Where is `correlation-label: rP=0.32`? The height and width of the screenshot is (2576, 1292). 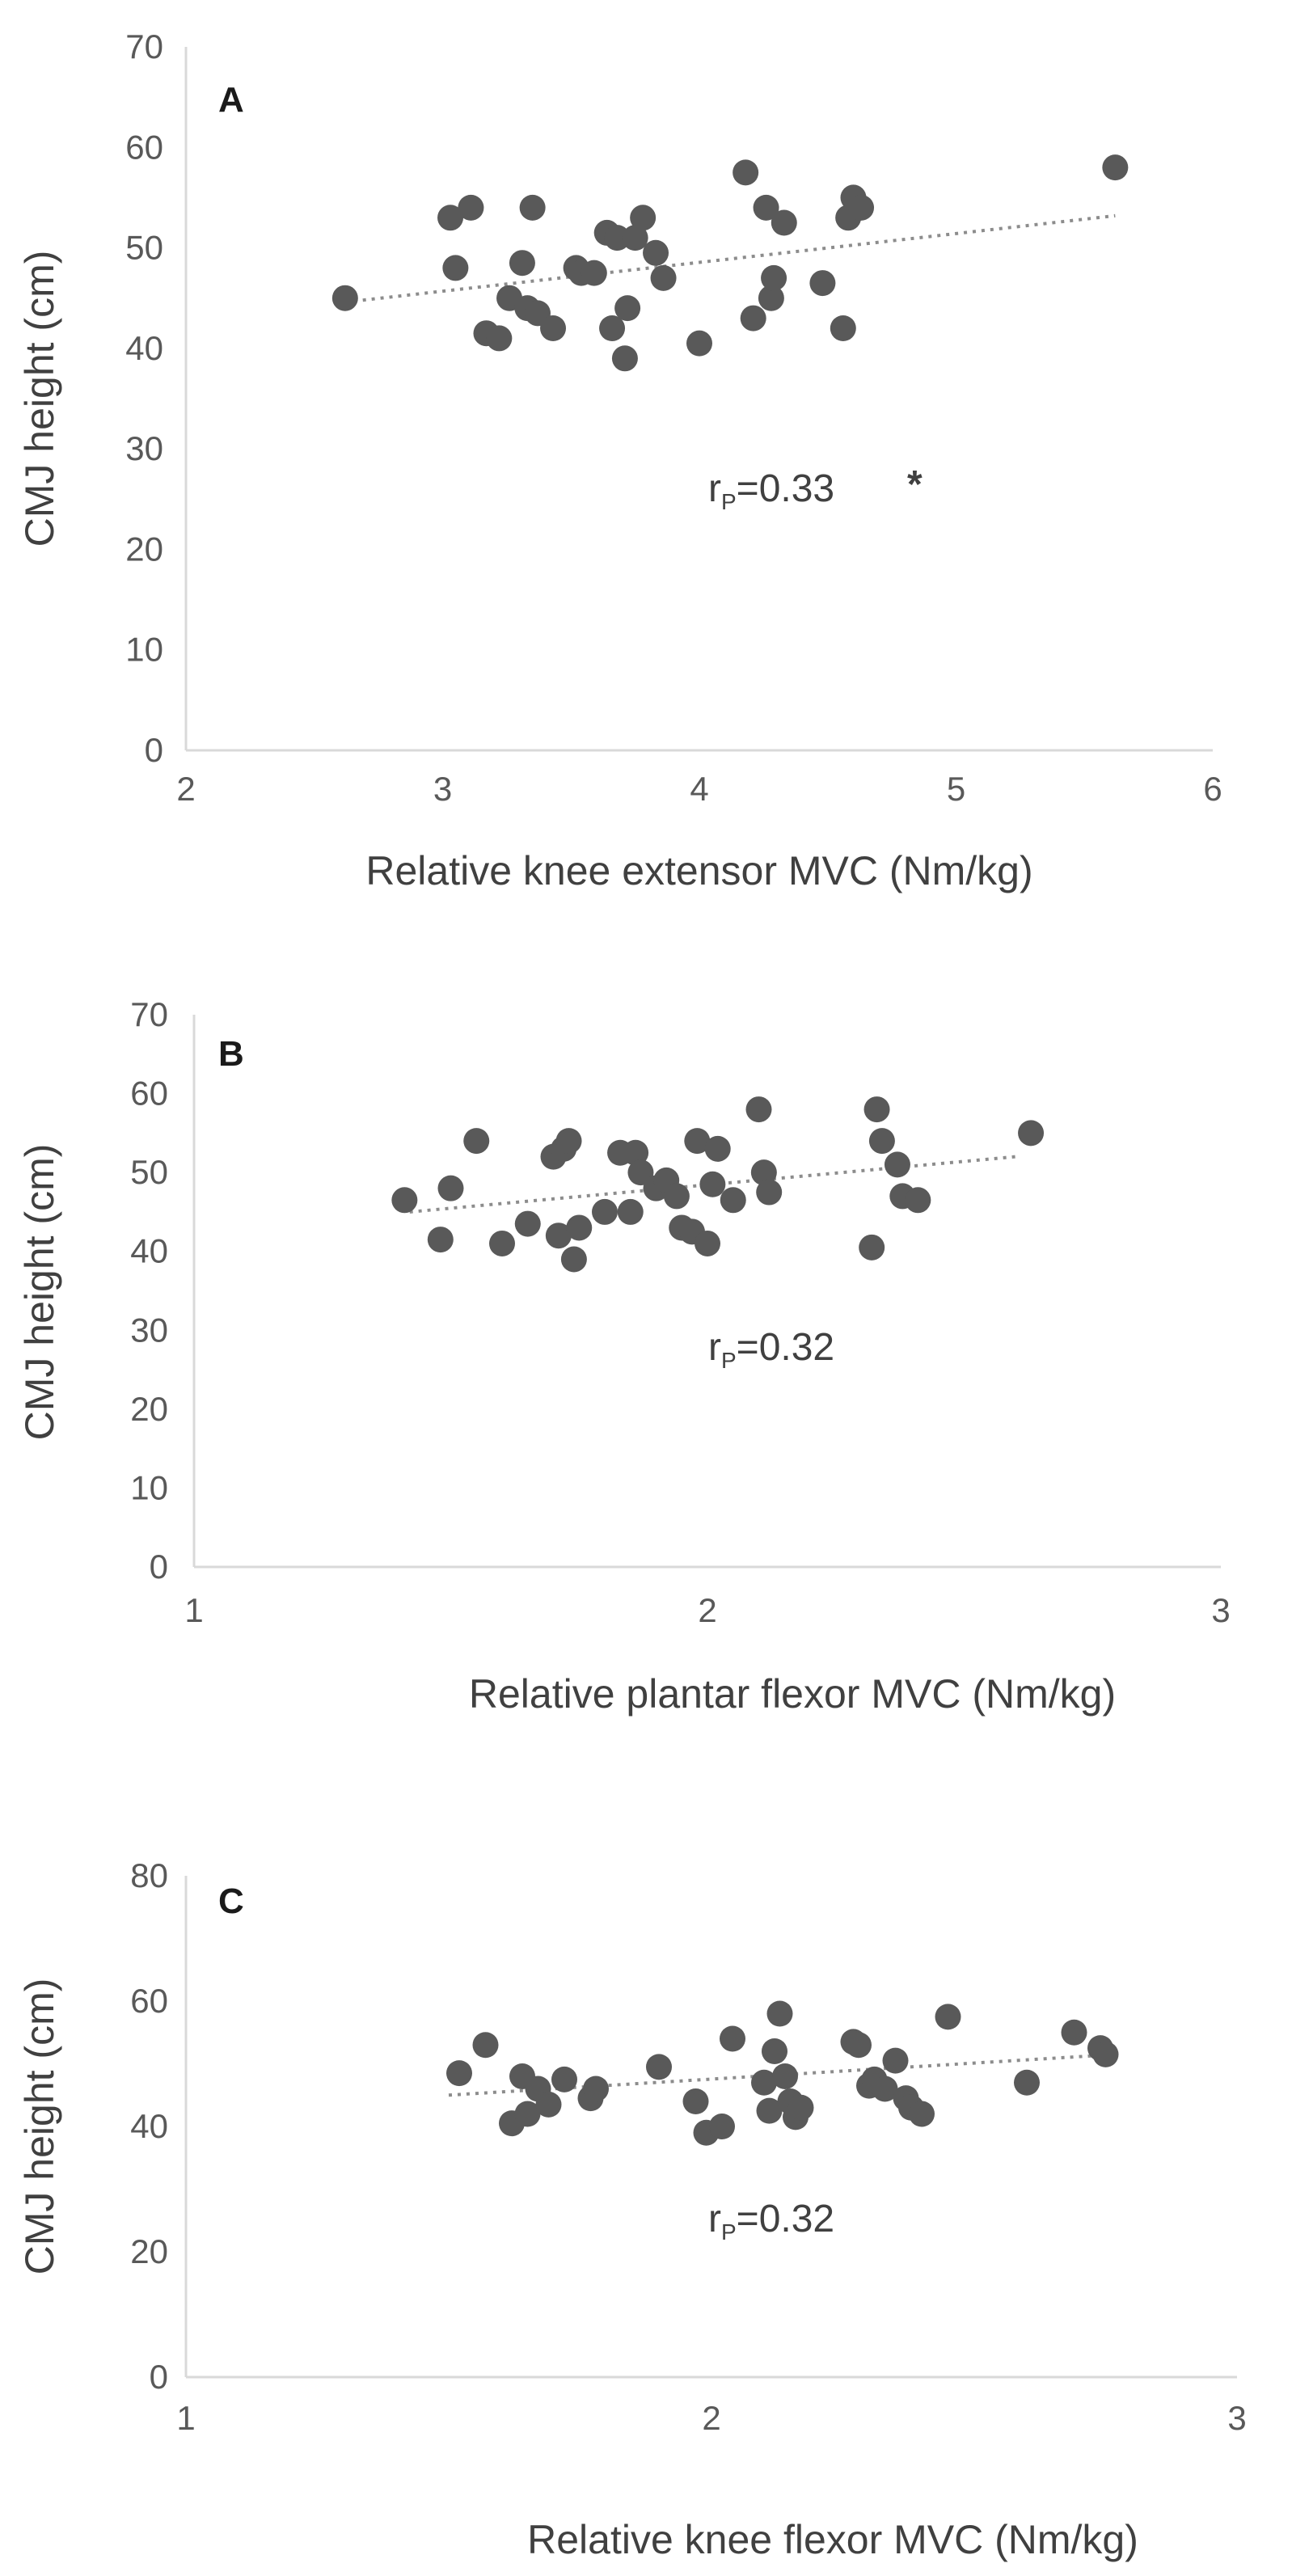
correlation-label: rP=0.32 is located at coordinates (771, 1349).